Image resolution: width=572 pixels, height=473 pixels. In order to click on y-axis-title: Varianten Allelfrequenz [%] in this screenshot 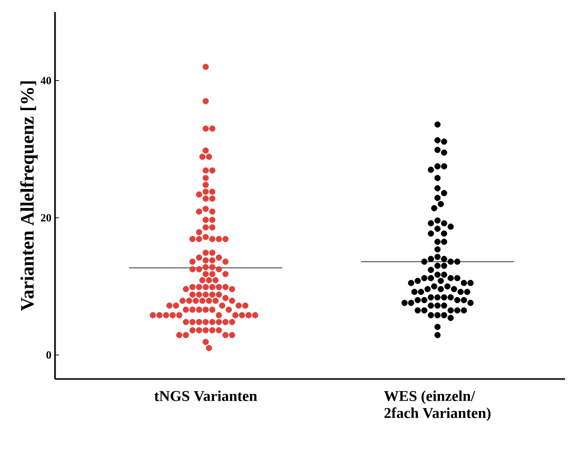, I will do `click(29, 196)`.